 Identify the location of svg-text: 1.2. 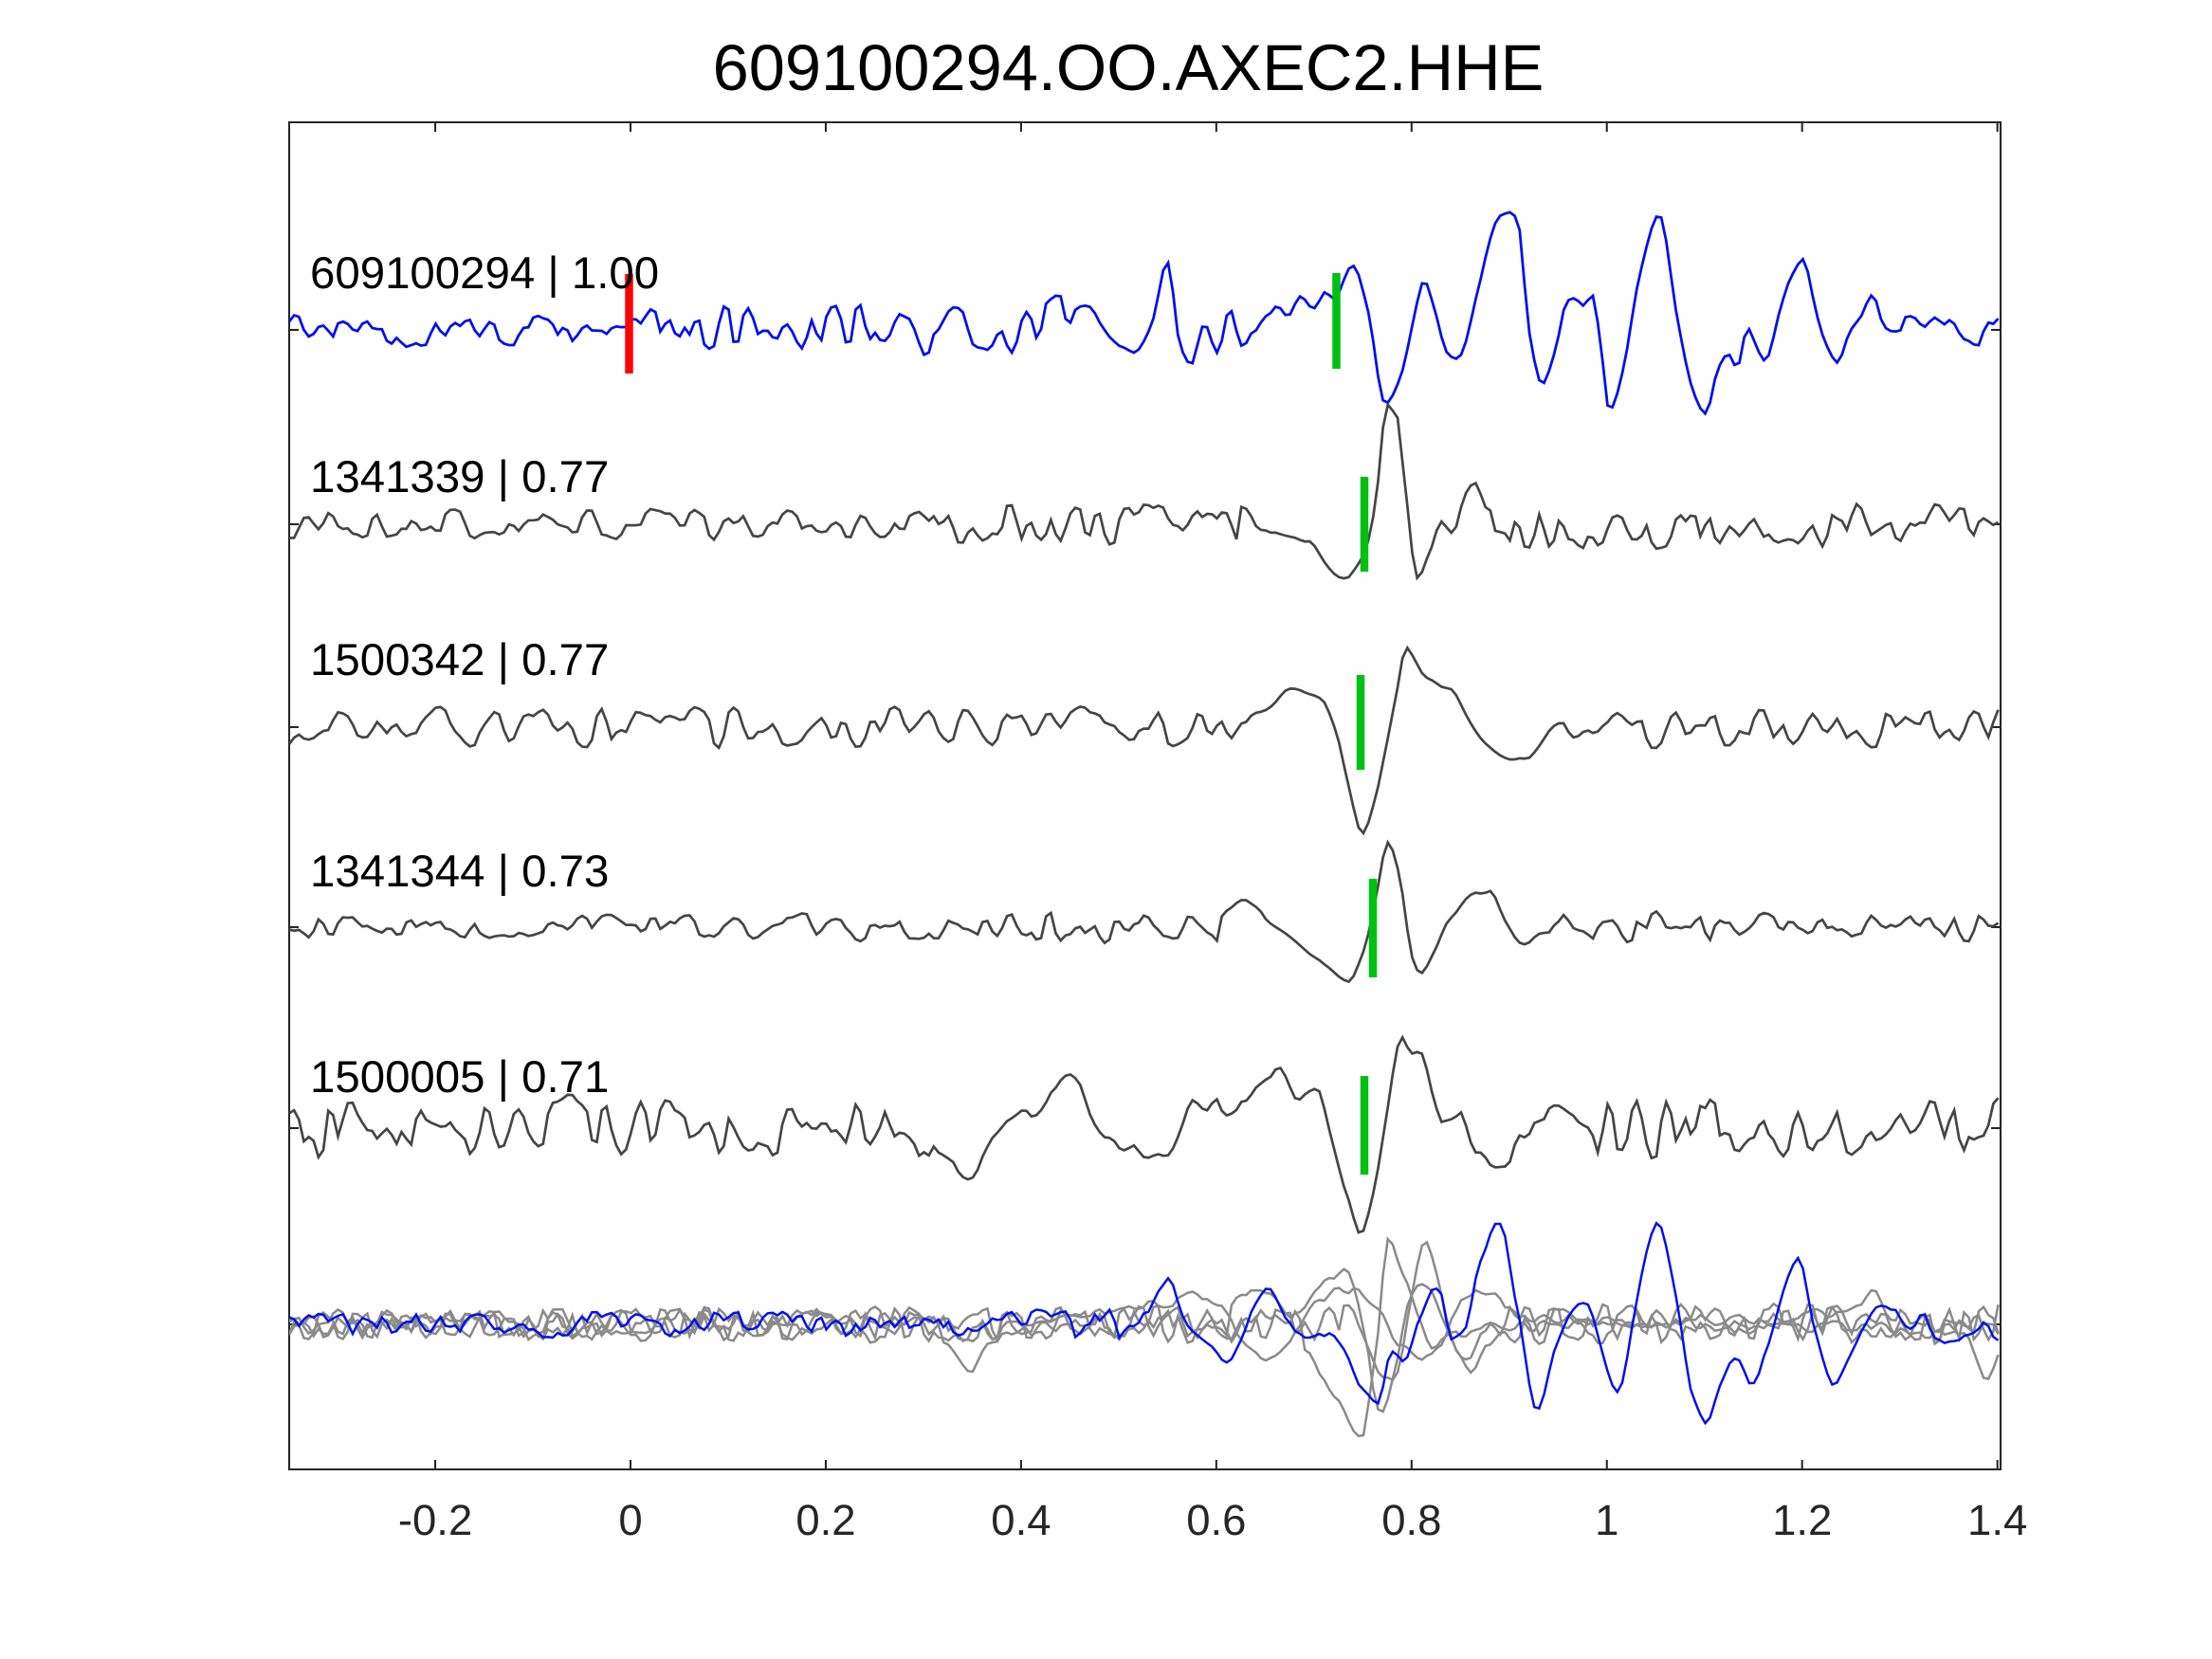
(1802, 1520).